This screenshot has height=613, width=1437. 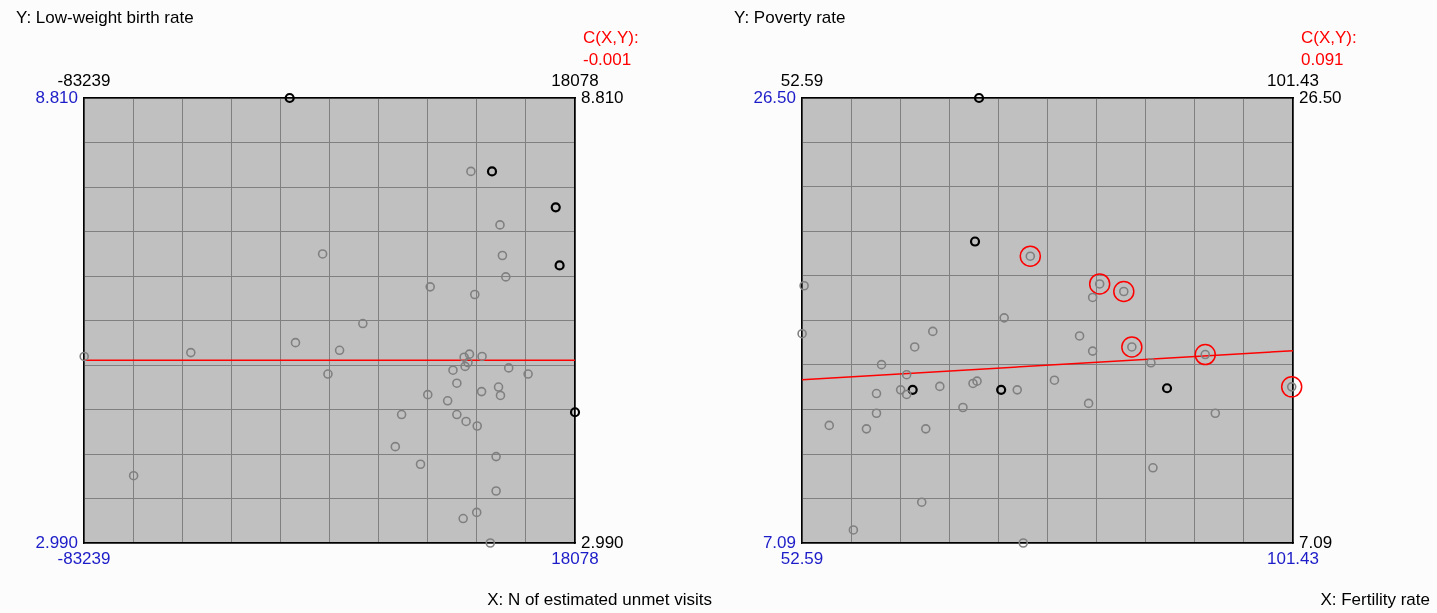 I want to click on x-tick-label: 52.59, so click(x=802, y=558).